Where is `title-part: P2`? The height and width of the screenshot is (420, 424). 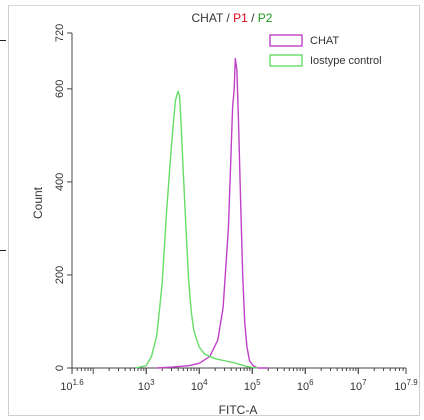
title-part: P2 is located at coordinates (265, 18).